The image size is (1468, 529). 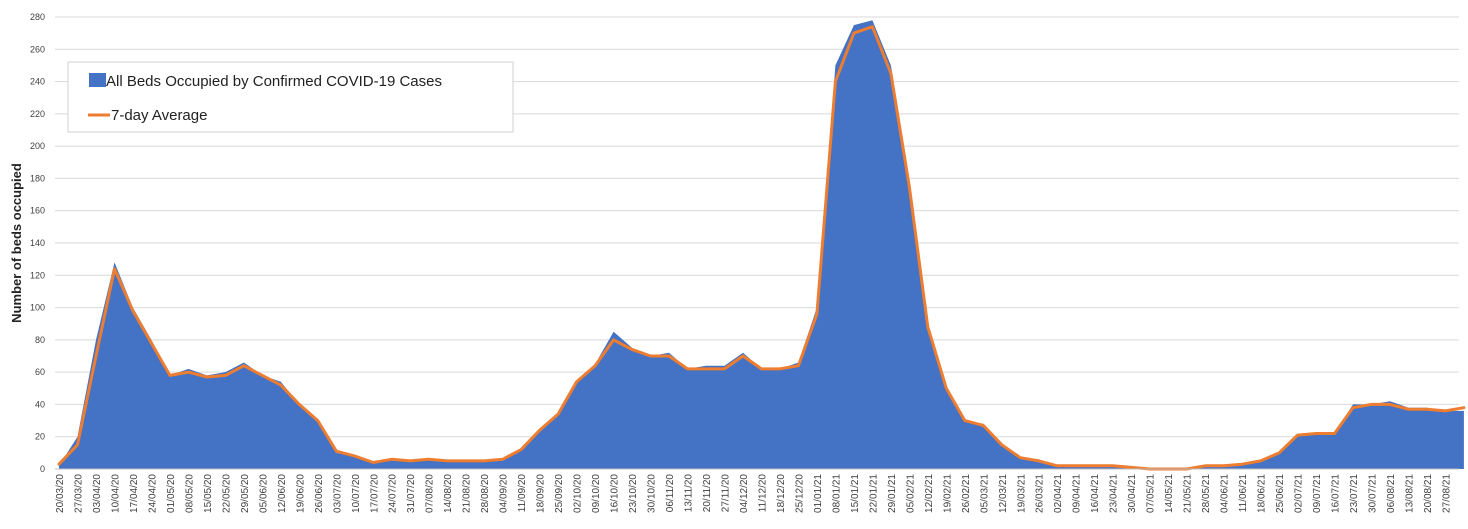 I want to click on x-tick-label: 01/05/20, so click(x=171, y=493).